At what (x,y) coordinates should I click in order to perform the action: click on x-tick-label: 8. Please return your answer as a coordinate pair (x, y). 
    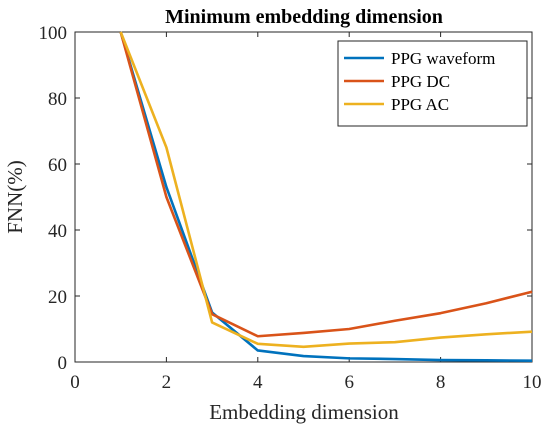
    Looking at the image, I should click on (441, 382).